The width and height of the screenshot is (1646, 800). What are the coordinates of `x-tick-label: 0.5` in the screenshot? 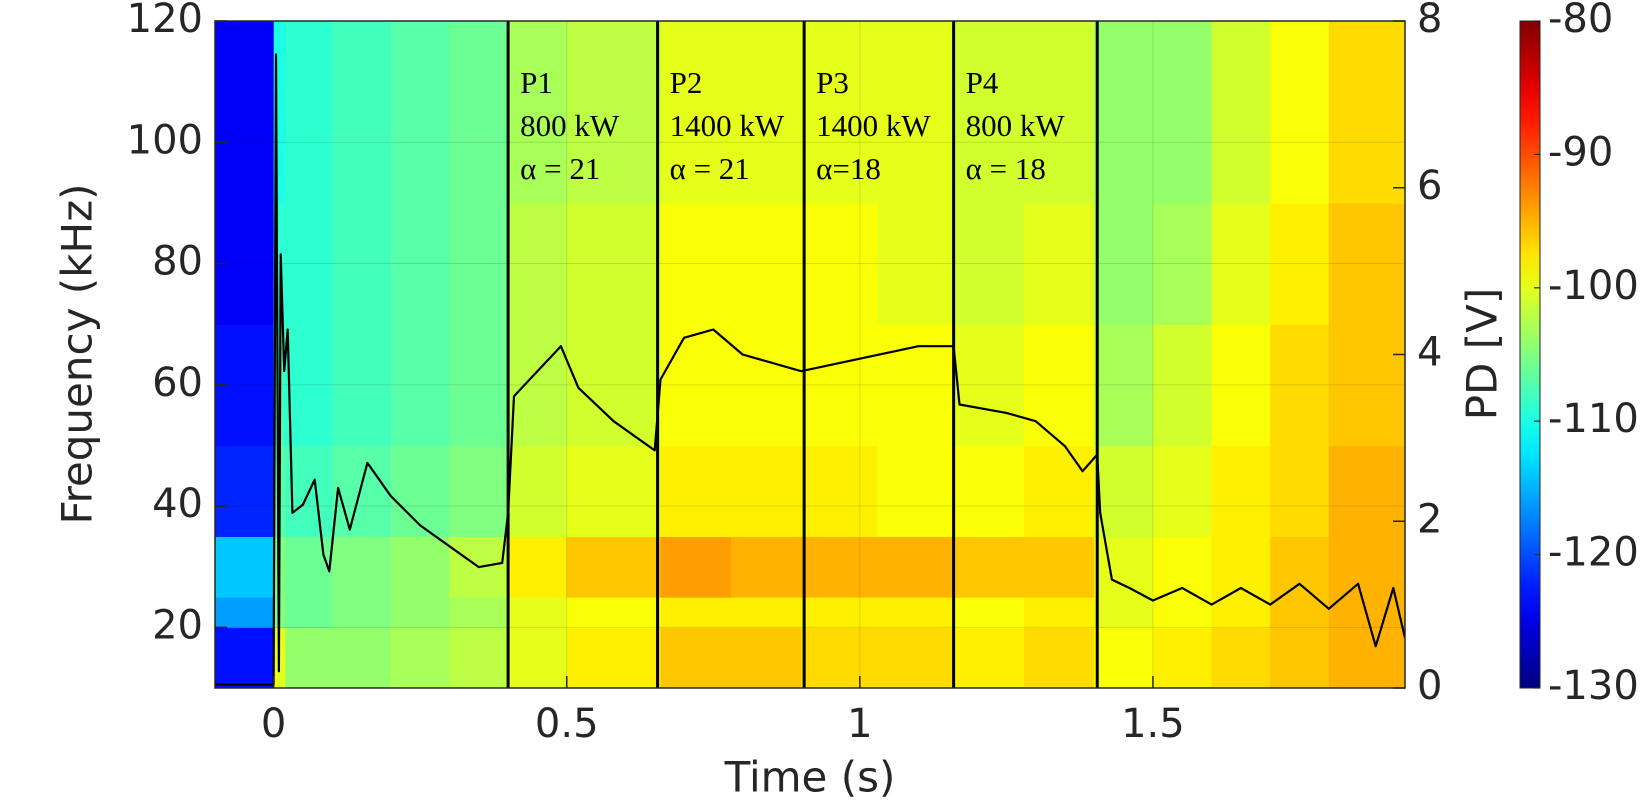 It's located at (567, 724).